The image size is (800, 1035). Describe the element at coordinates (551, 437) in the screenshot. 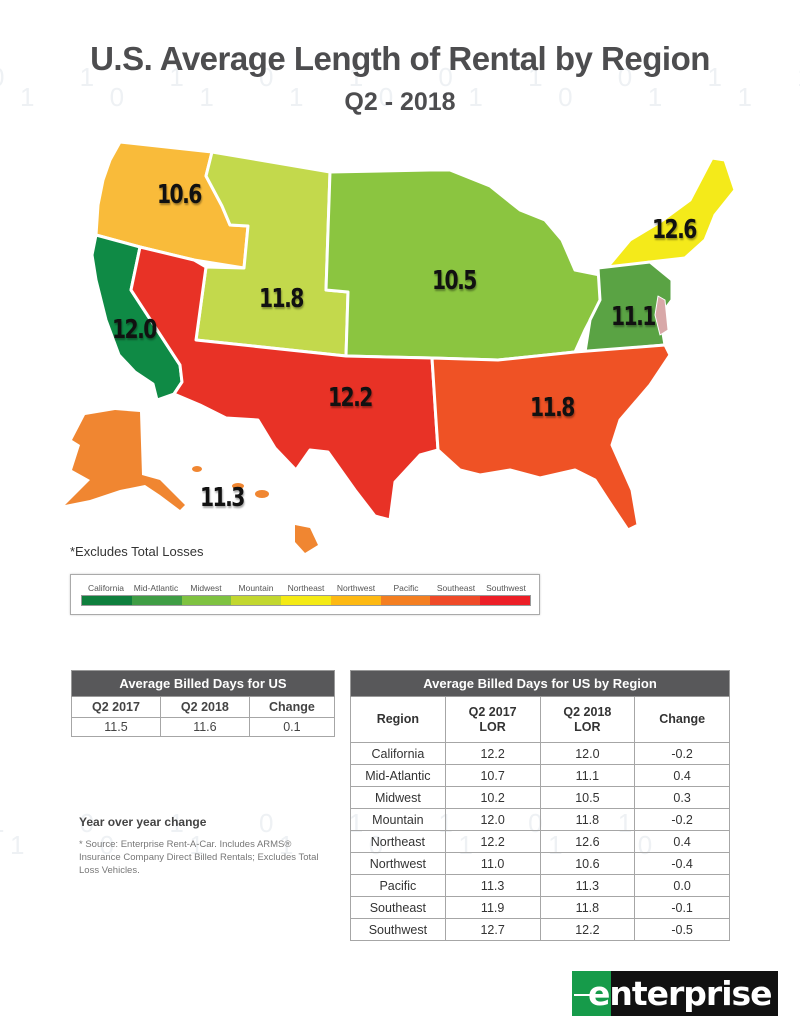

I see `region-southeast` at that location.